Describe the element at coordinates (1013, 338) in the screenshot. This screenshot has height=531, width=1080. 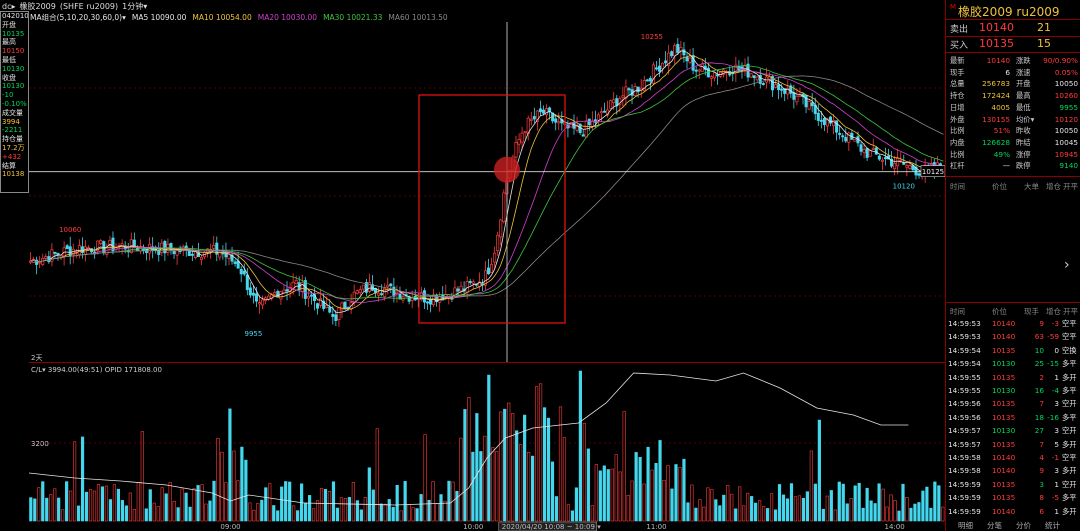
I see `tick-row: 14:59:53 10140 63 -59 空平` at that location.